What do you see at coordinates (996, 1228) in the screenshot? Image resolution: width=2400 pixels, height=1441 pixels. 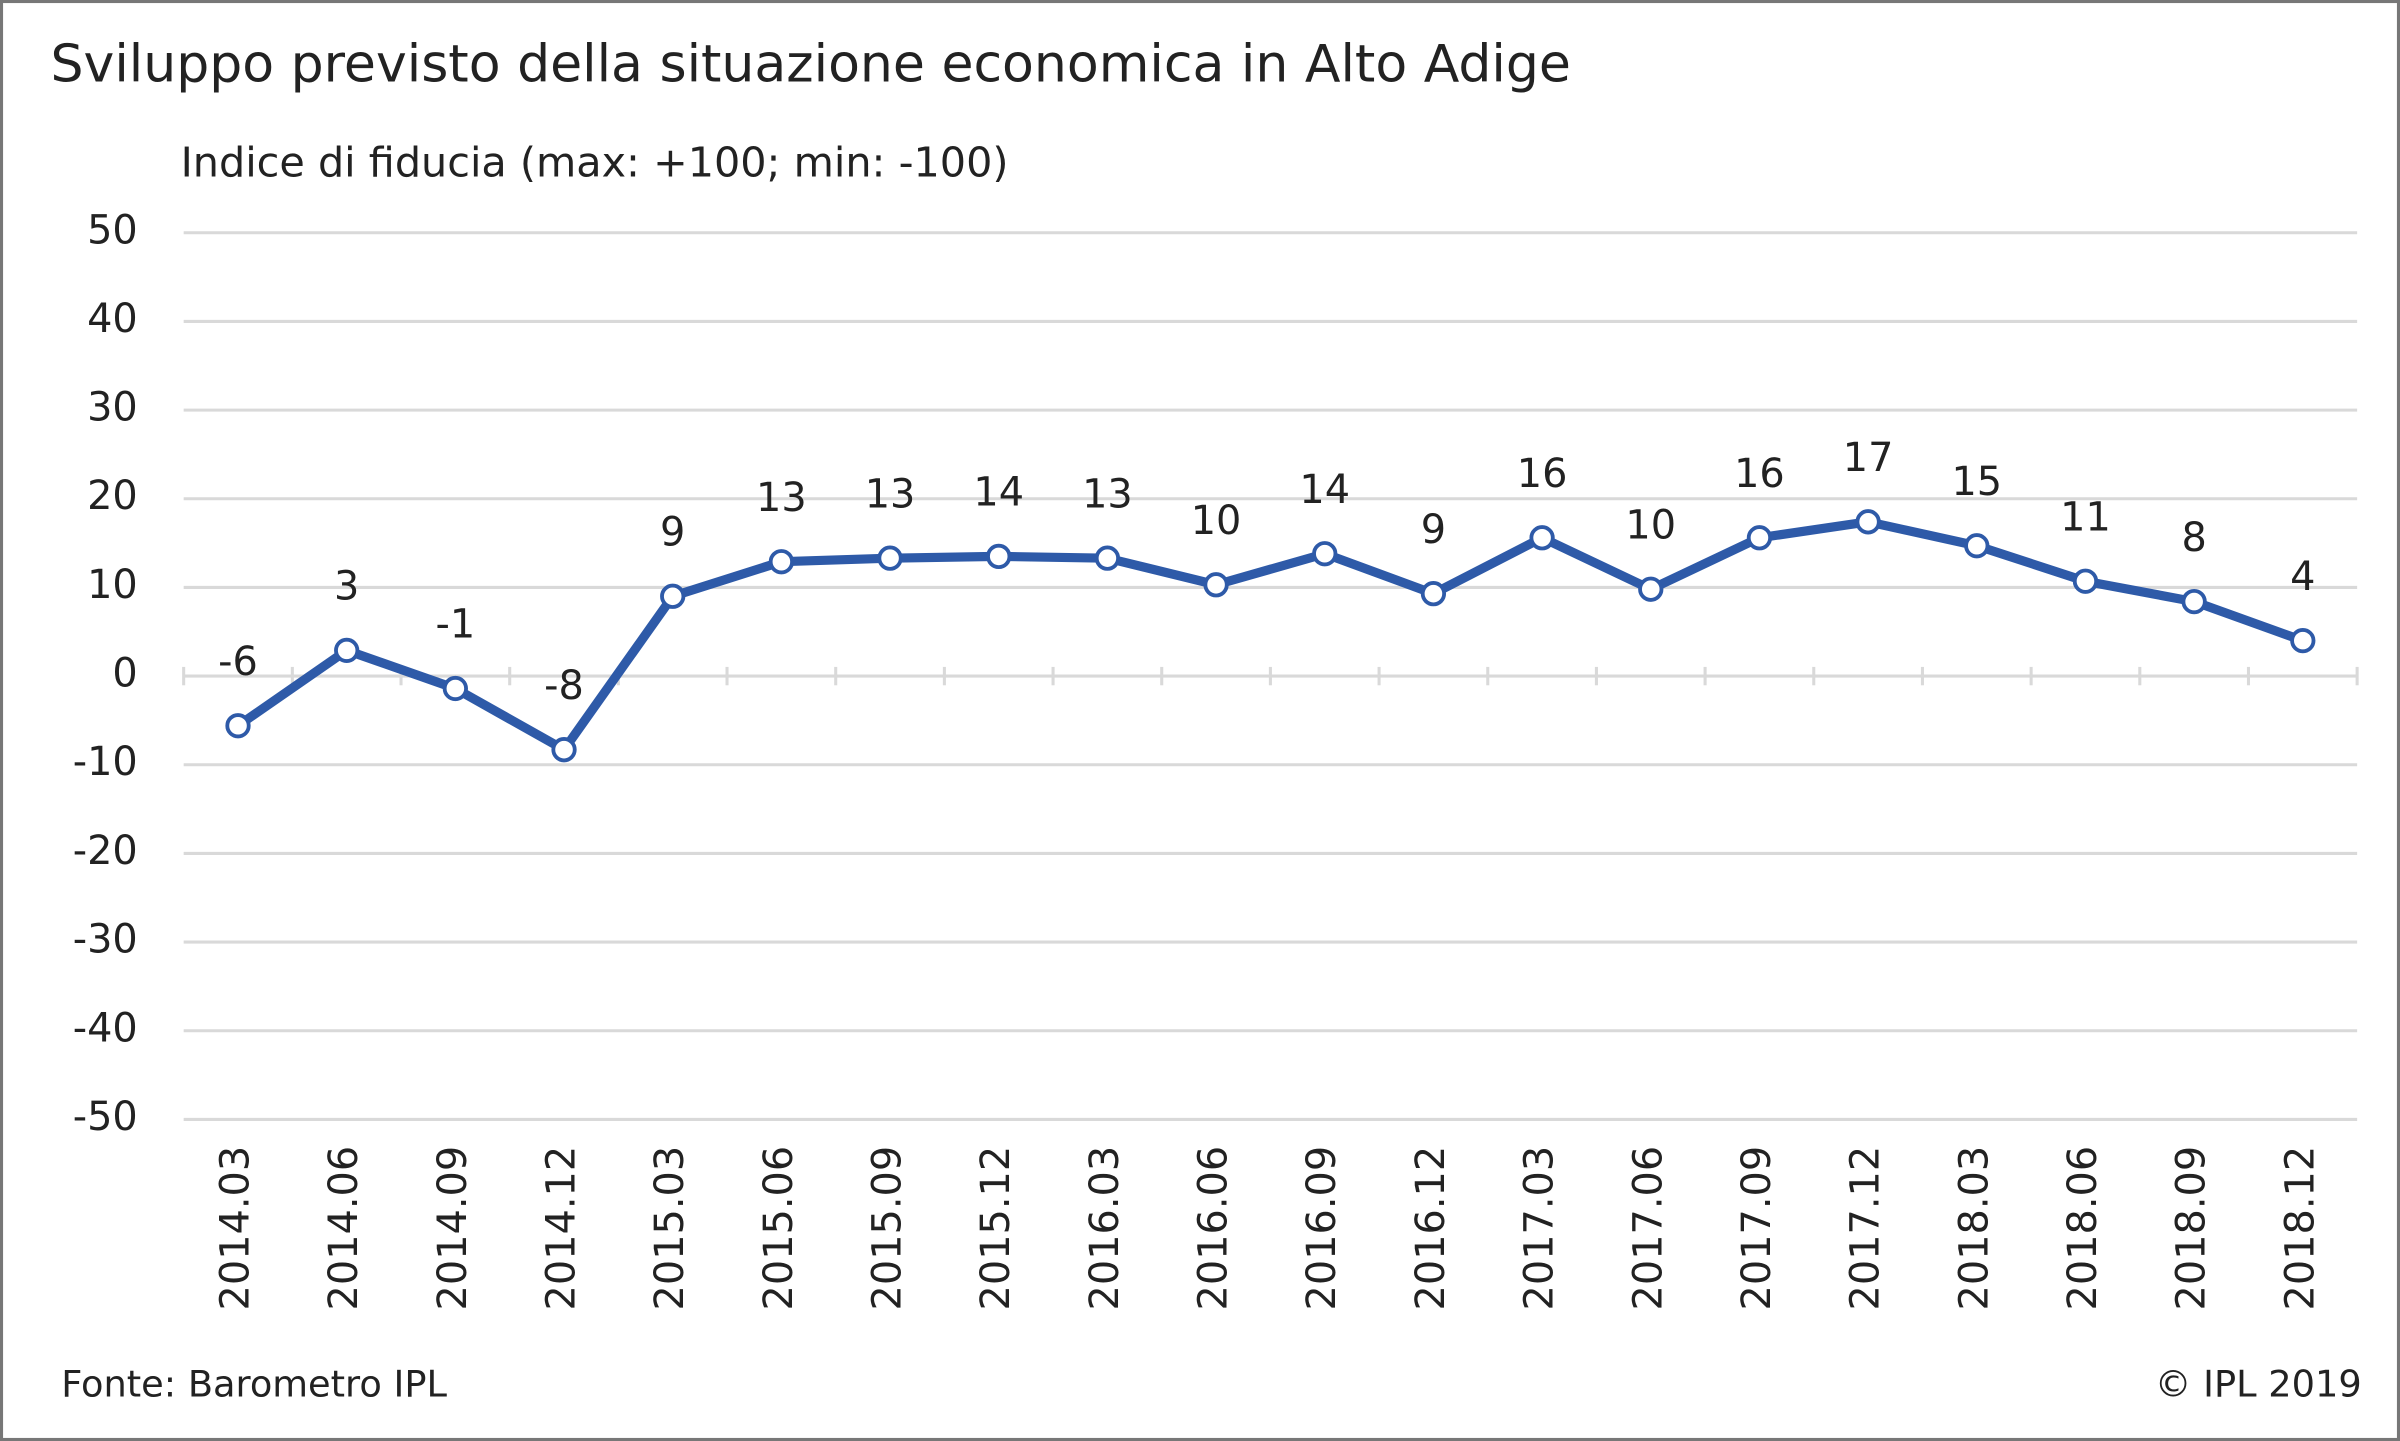 I see `x-tick-label: 2015.12` at bounding box center [996, 1228].